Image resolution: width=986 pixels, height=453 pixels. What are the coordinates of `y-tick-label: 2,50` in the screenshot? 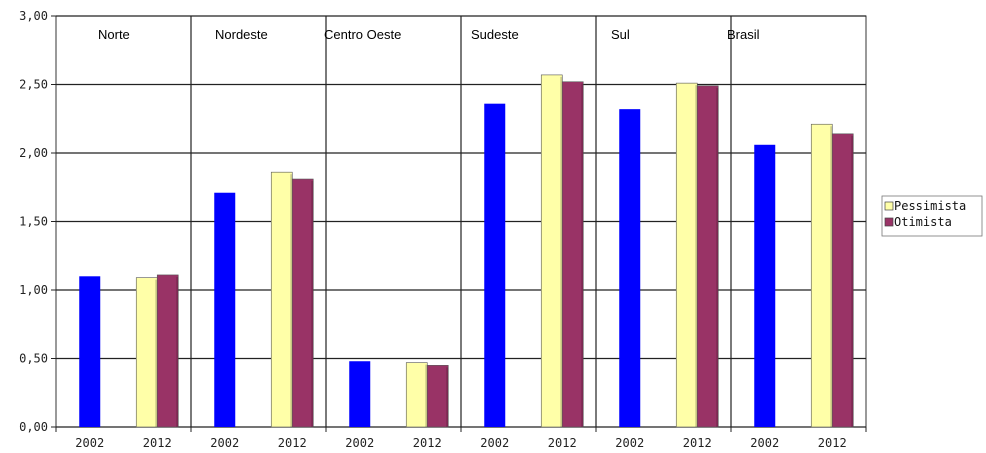 It's located at (33, 85).